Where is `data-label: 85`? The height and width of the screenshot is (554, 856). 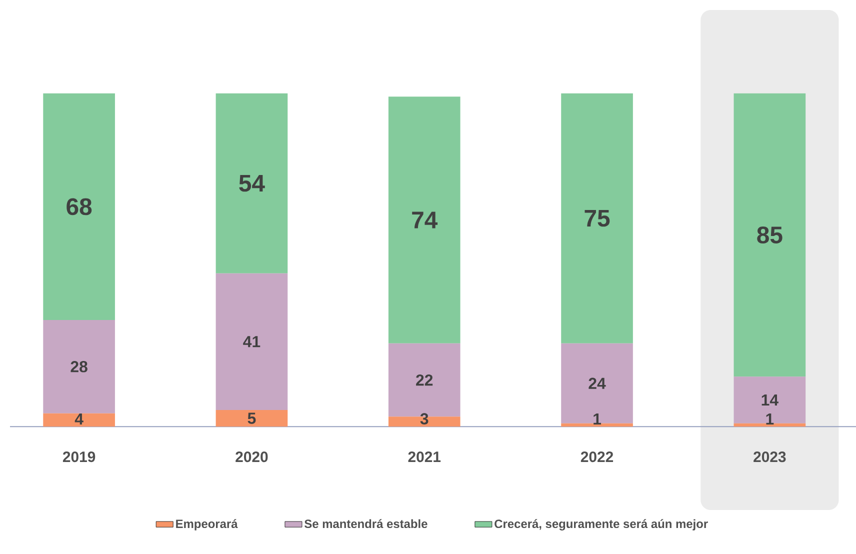 data-label: 85 is located at coordinates (769, 235).